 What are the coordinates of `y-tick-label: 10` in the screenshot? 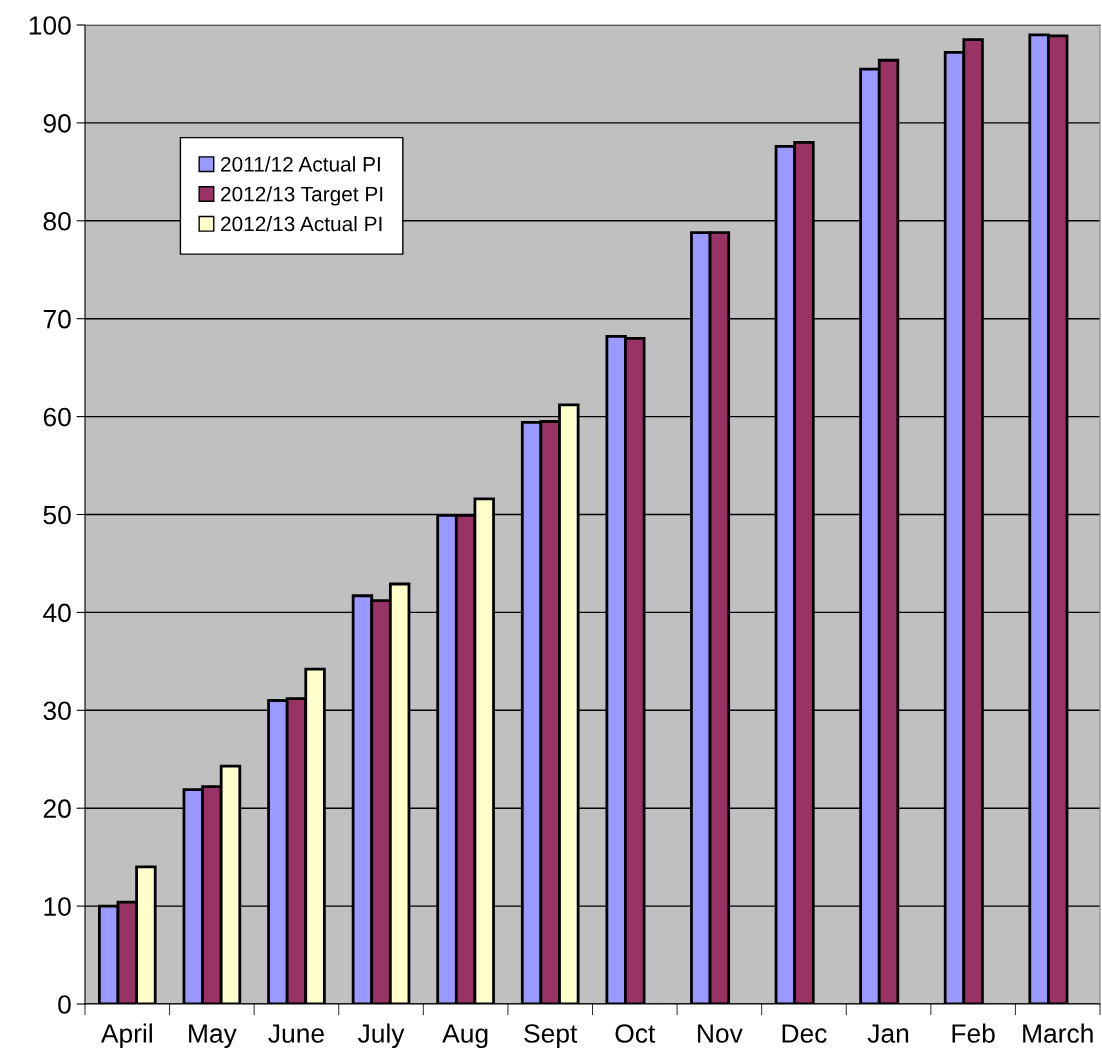 It's located at (57, 906).